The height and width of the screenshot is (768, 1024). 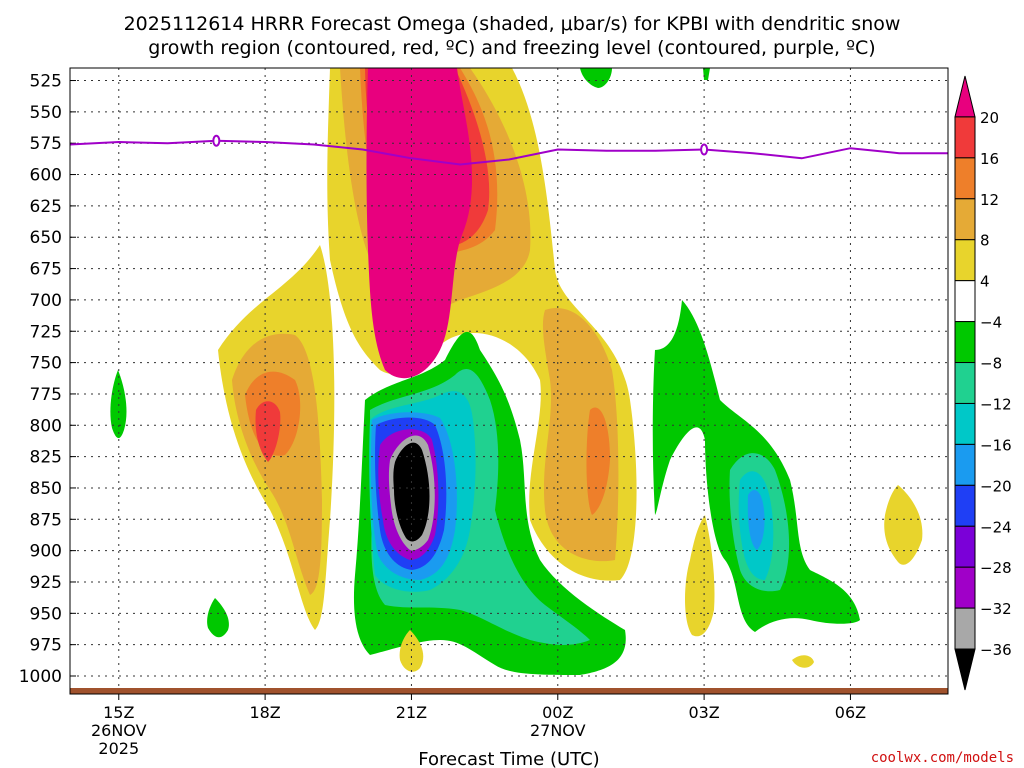 What do you see at coordinates (268, 431) in the screenshot?
I see `omega-region-pos-16-left` at bounding box center [268, 431].